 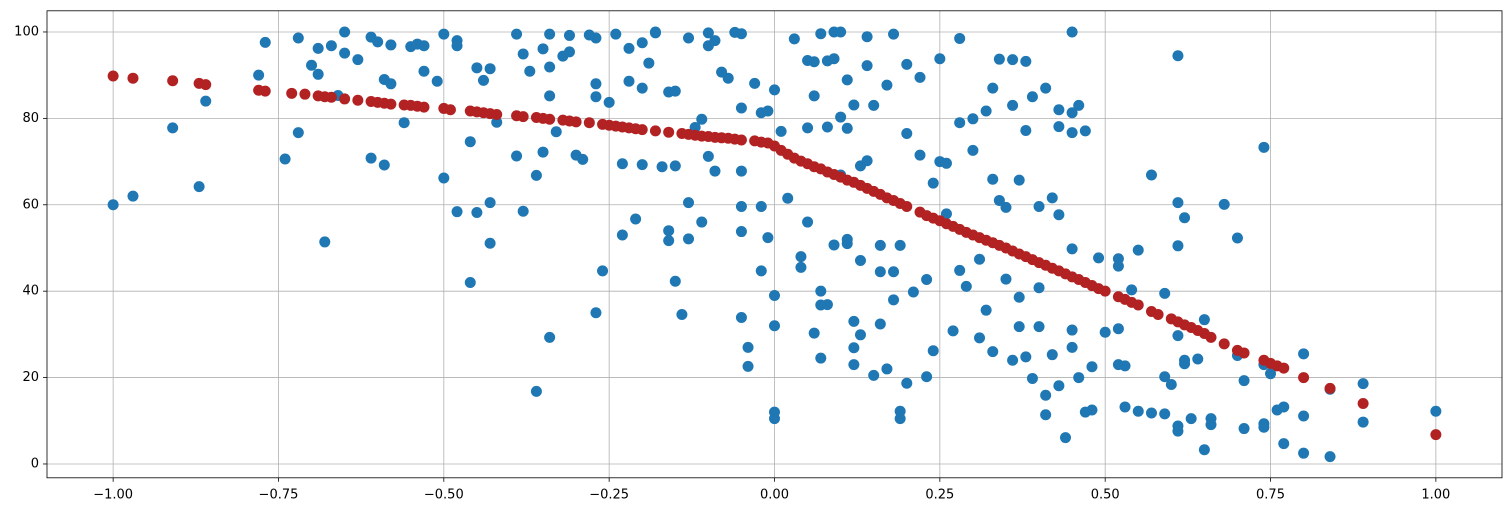 What do you see at coordinates (26, 31) in the screenshot?
I see `y-tick-label: 100` at bounding box center [26, 31].